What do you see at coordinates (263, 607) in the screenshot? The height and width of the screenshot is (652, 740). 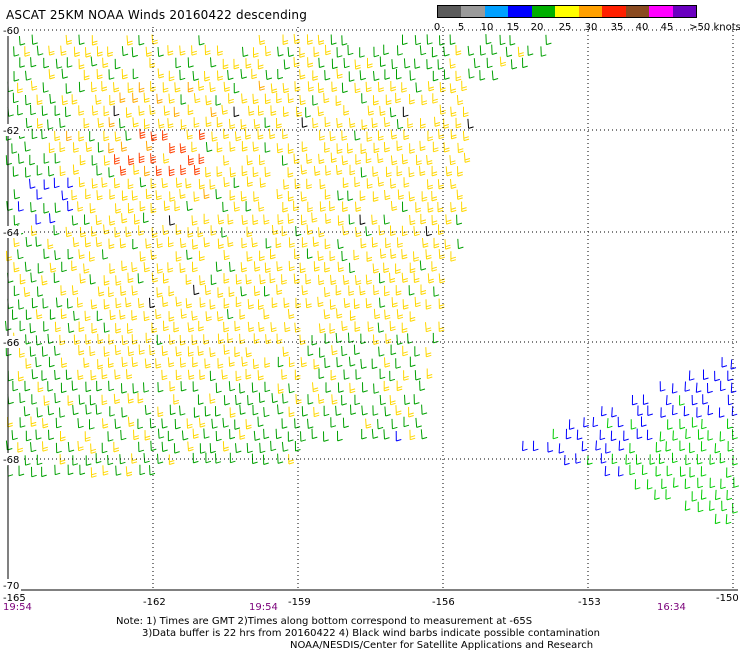 I see `time-label-middle: 19:54` at bounding box center [263, 607].